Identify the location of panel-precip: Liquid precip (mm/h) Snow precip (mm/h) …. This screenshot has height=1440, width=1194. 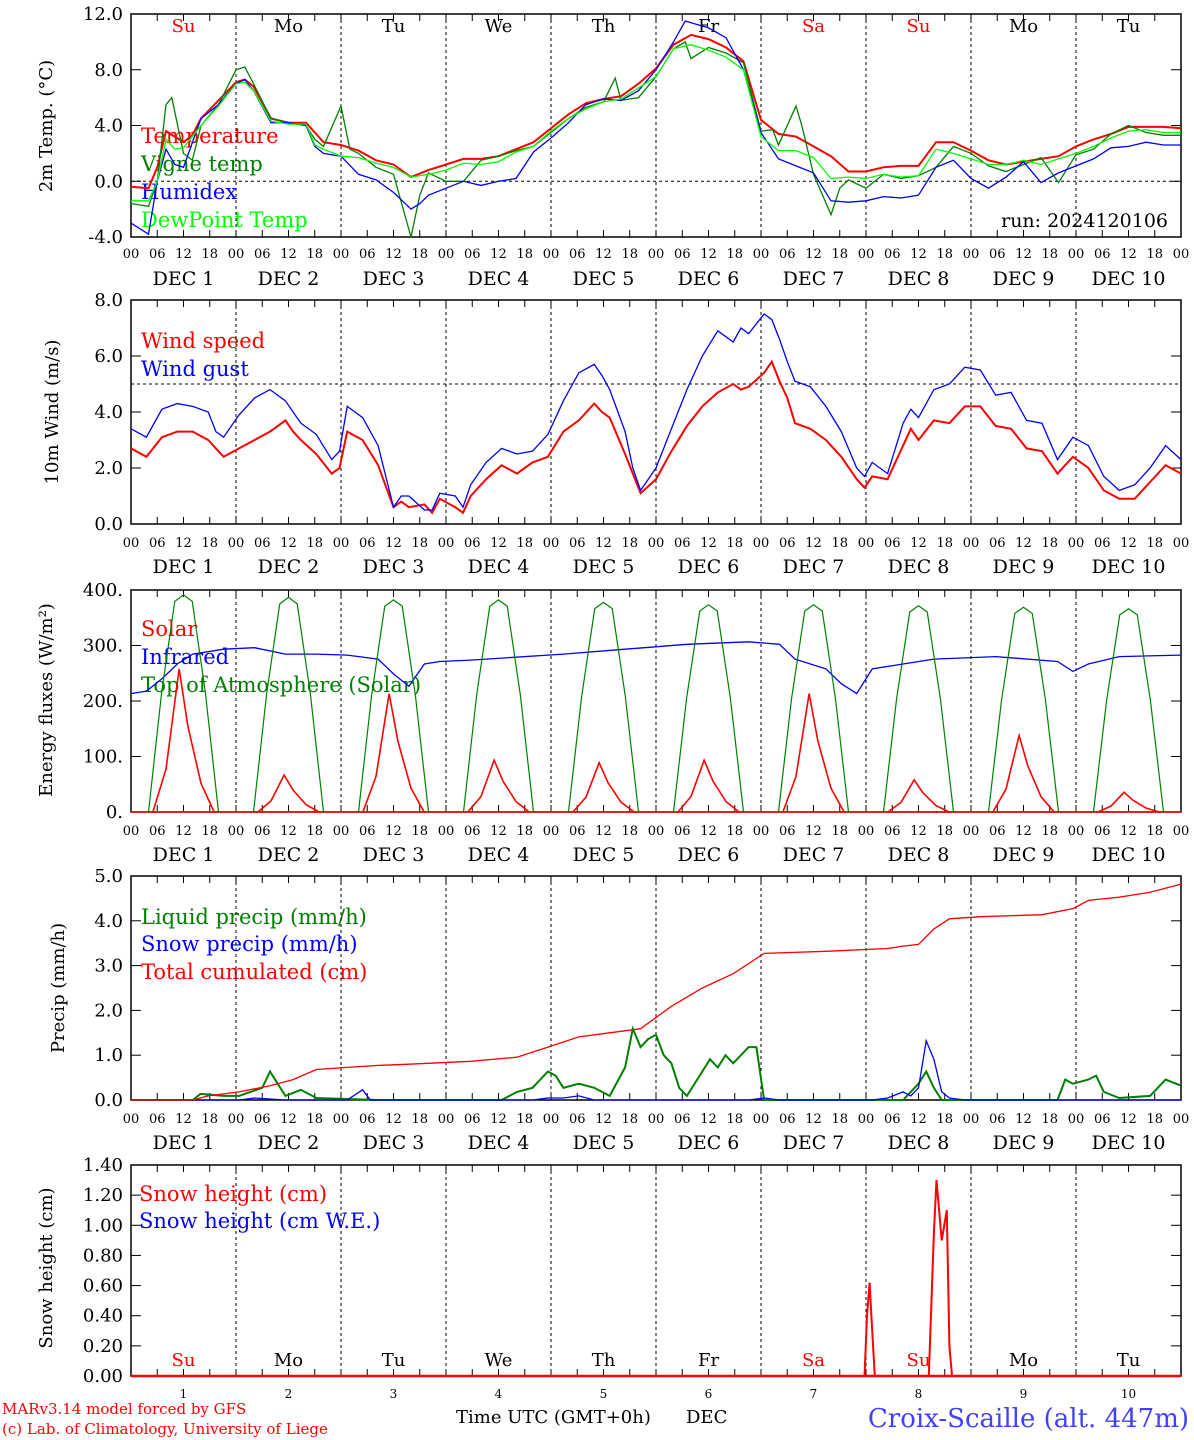
(207, 979).